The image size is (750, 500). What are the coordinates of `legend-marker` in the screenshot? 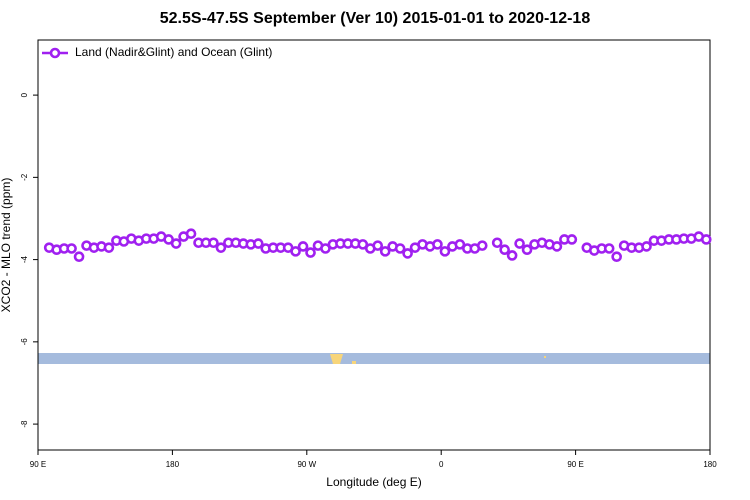 It's located at (55, 53).